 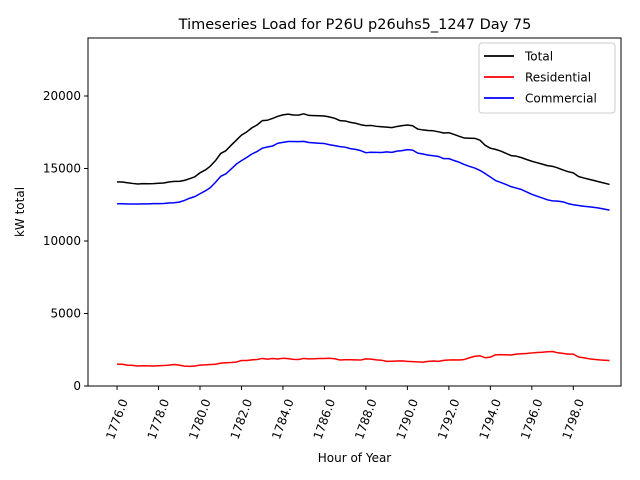 What do you see at coordinates (558, 78) in the screenshot?
I see `legend-label-residential: Residential` at bounding box center [558, 78].